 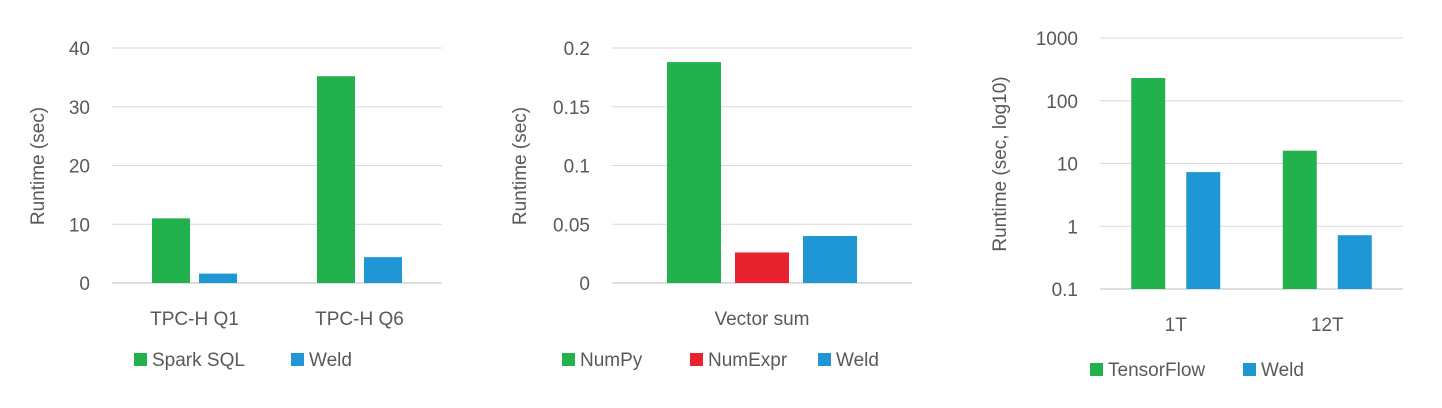 What do you see at coordinates (79, 108) in the screenshot?
I see `y-tick-label: 30` at bounding box center [79, 108].